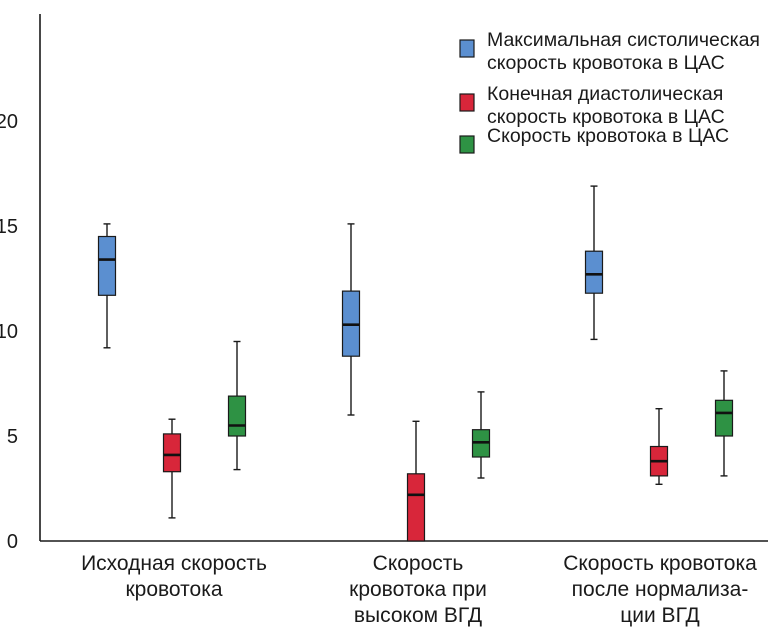  I want to click on y-tick-labels: 0 5 10 15 20, so click(9, 332).